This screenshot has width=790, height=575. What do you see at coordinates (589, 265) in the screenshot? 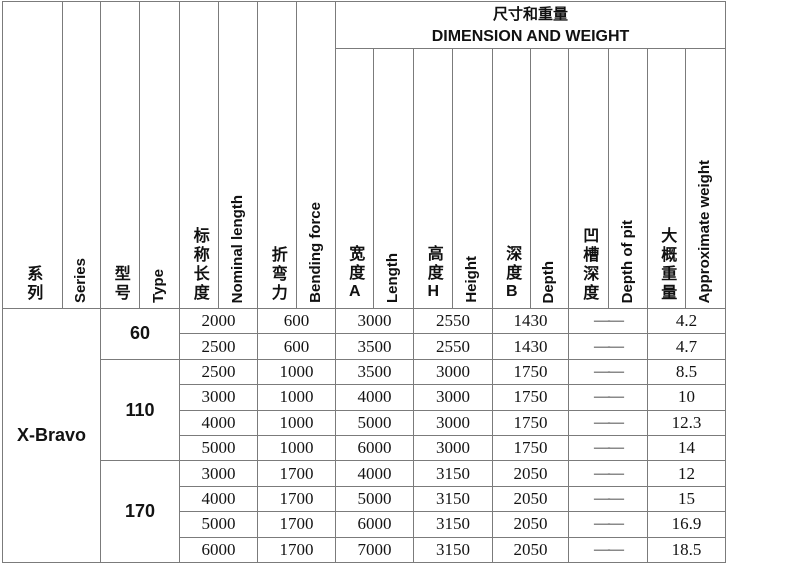
I see `pit-depth-zh-label: 凹槽深度` at bounding box center [589, 265].